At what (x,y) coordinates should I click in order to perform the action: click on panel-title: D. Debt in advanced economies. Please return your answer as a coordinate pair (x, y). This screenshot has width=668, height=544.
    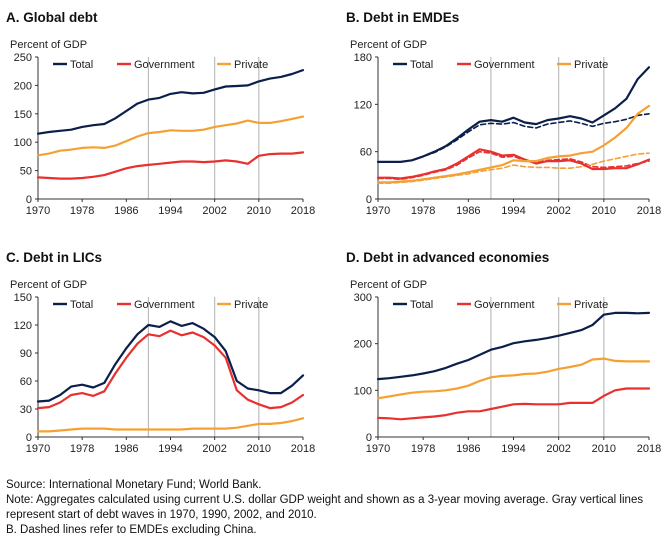
    Looking at the image, I should click on (447, 257).